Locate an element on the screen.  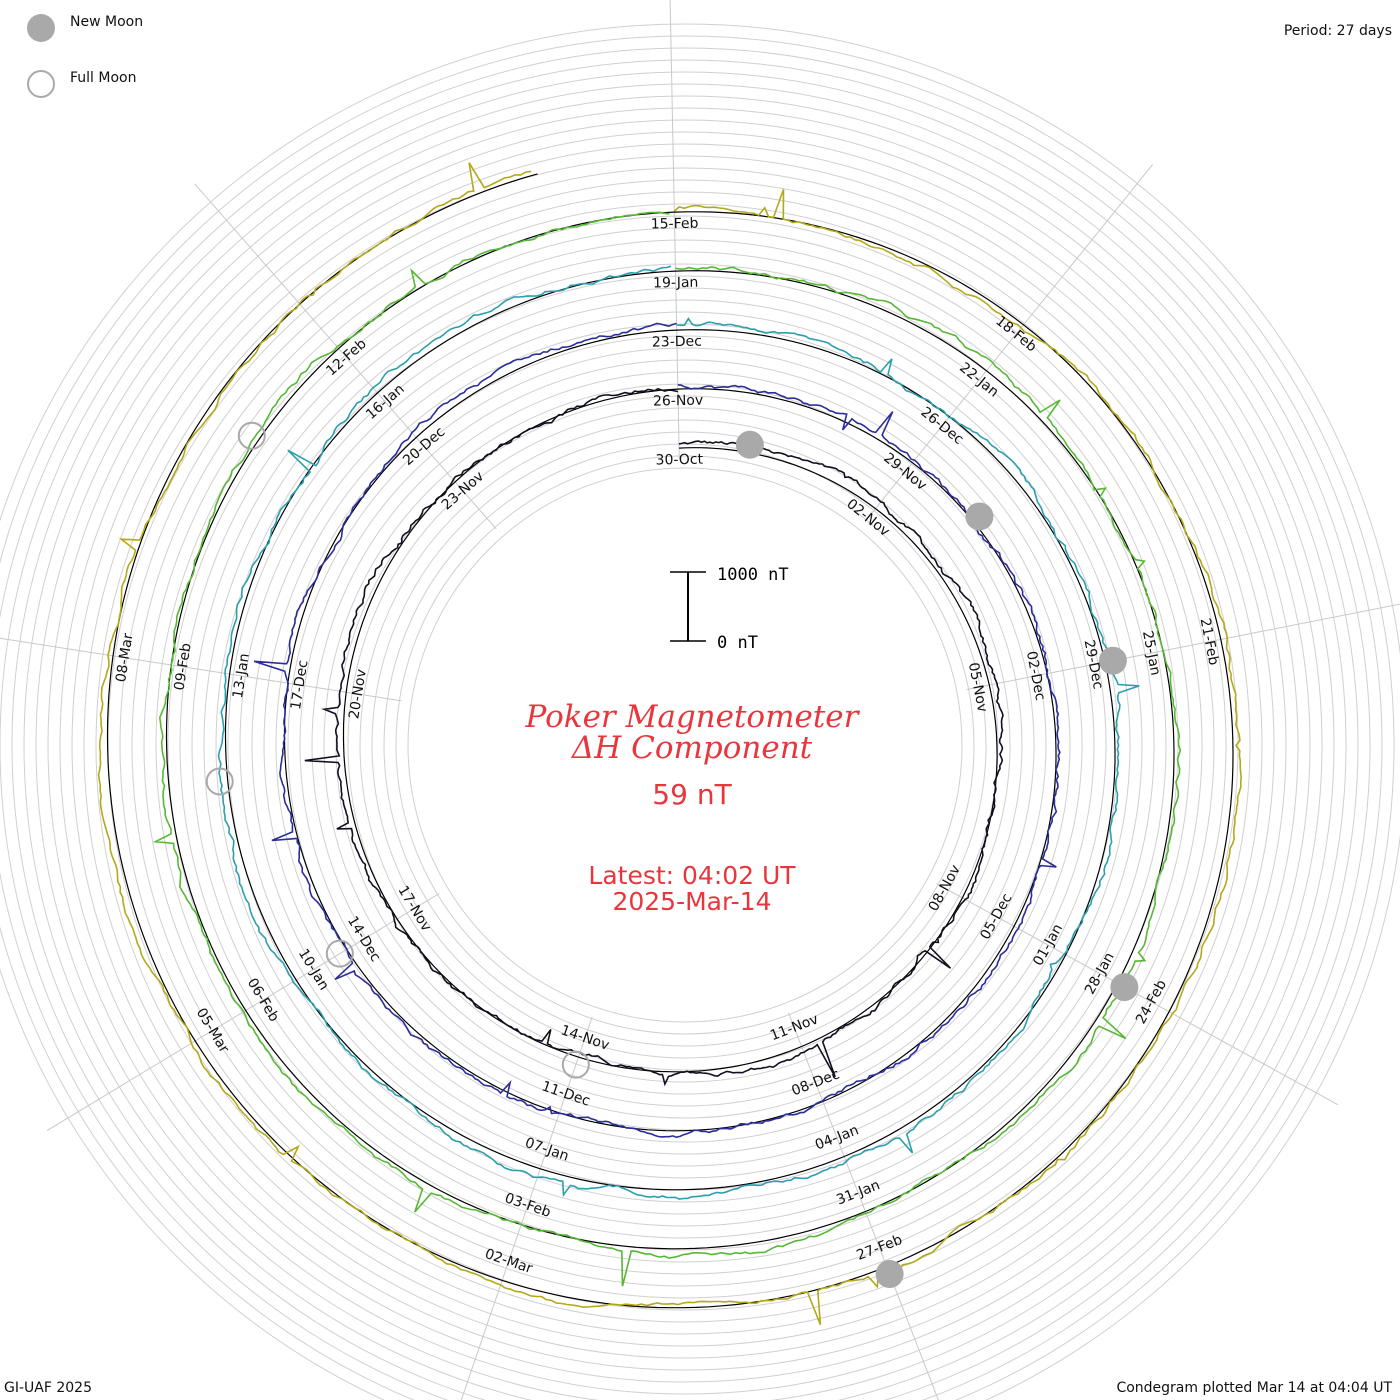
new-moon-legend-label: New Moon is located at coordinates (107, 22).